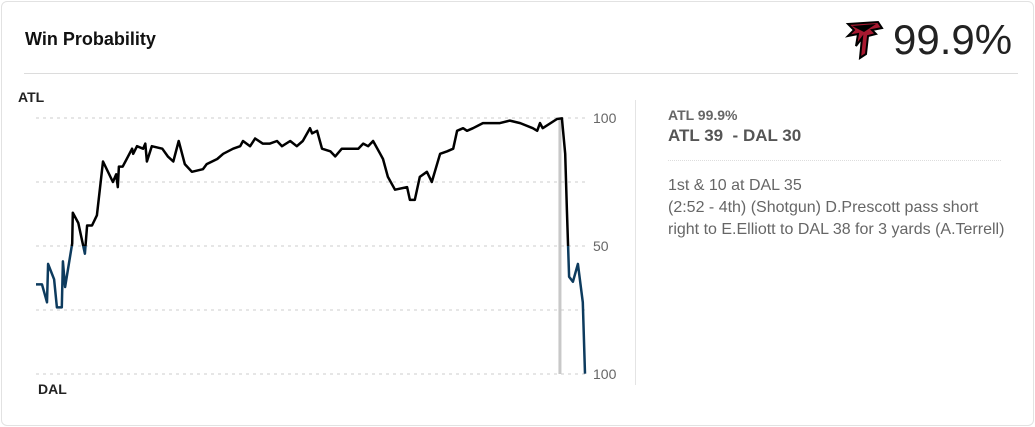 The height and width of the screenshot is (427, 1035). Describe the element at coordinates (90, 39) in the screenshot. I see `card-title: Win Probability` at that location.